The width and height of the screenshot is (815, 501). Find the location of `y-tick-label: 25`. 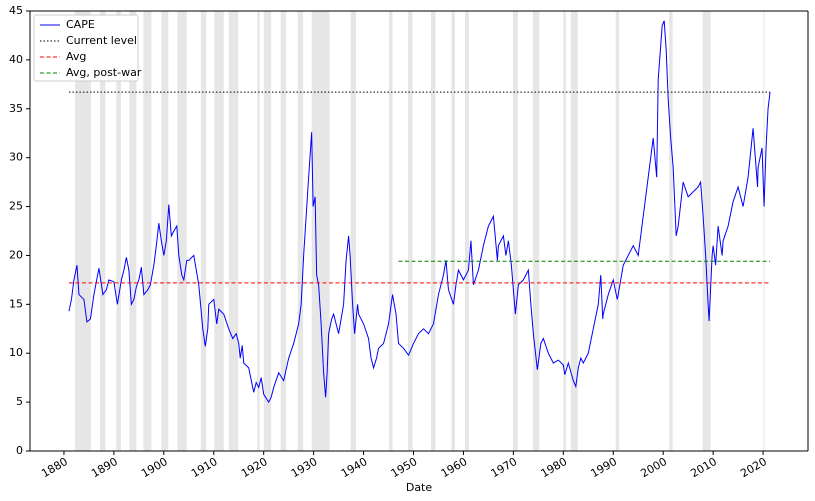

y-tick-label: 25 is located at coordinates (16, 206).